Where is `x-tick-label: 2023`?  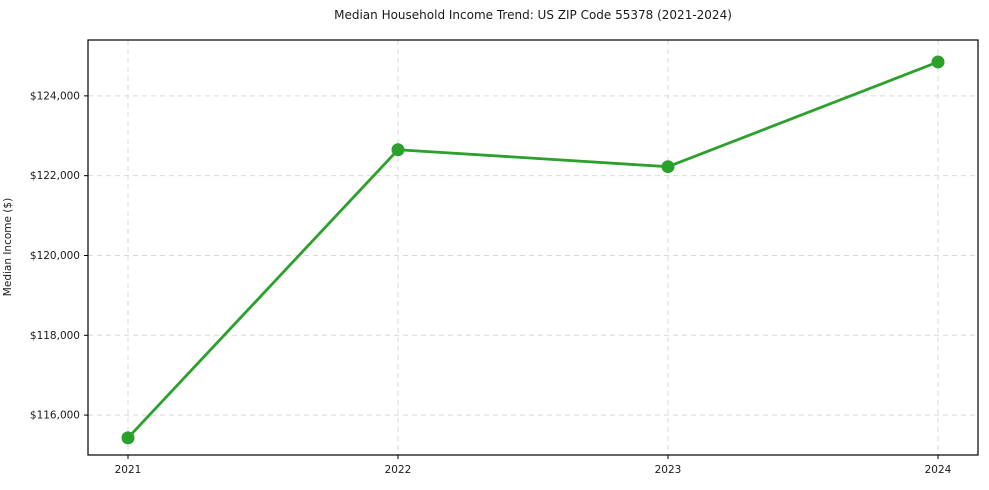 x-tick-label: 2023 is located at coordinates (668, 470).